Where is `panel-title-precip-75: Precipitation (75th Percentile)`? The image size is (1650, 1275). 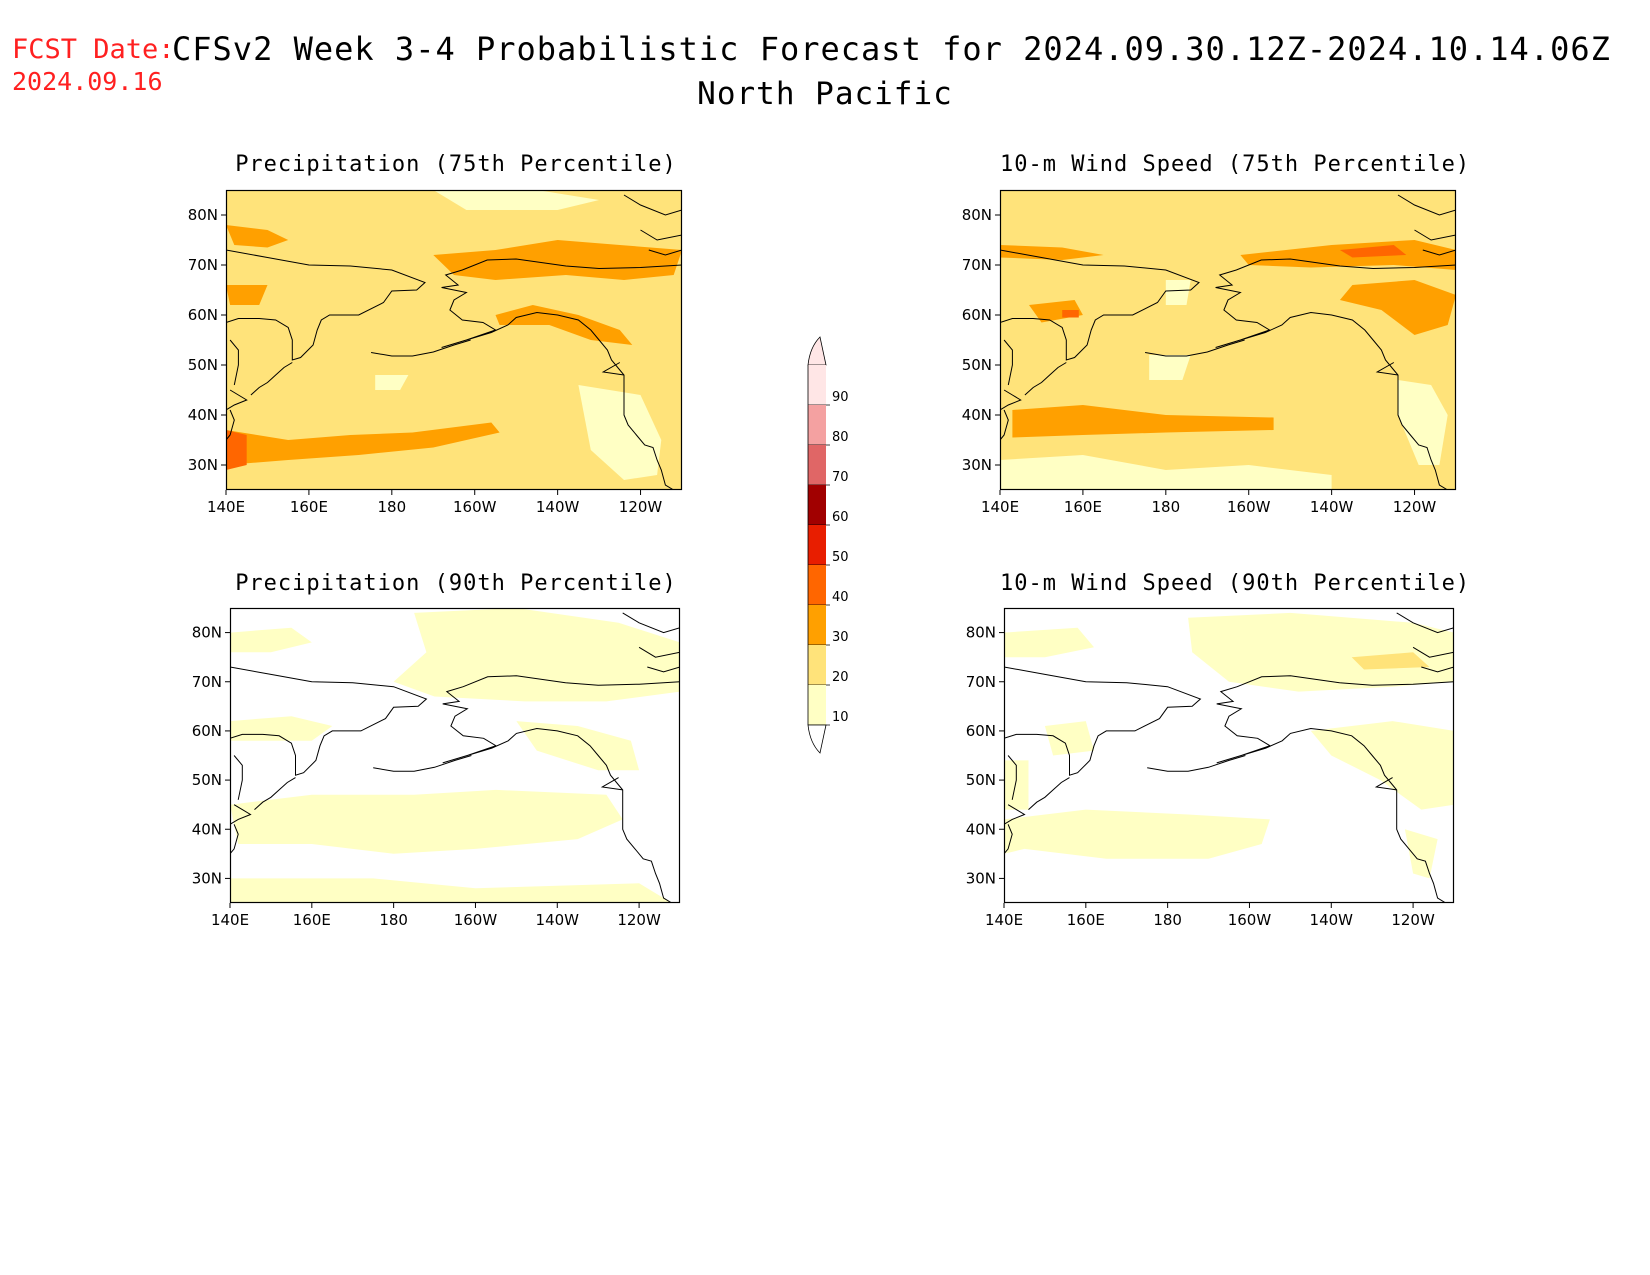
panel-title-precip-75: Precipitation (75th Percentile) is located at coordinates (456, 164).